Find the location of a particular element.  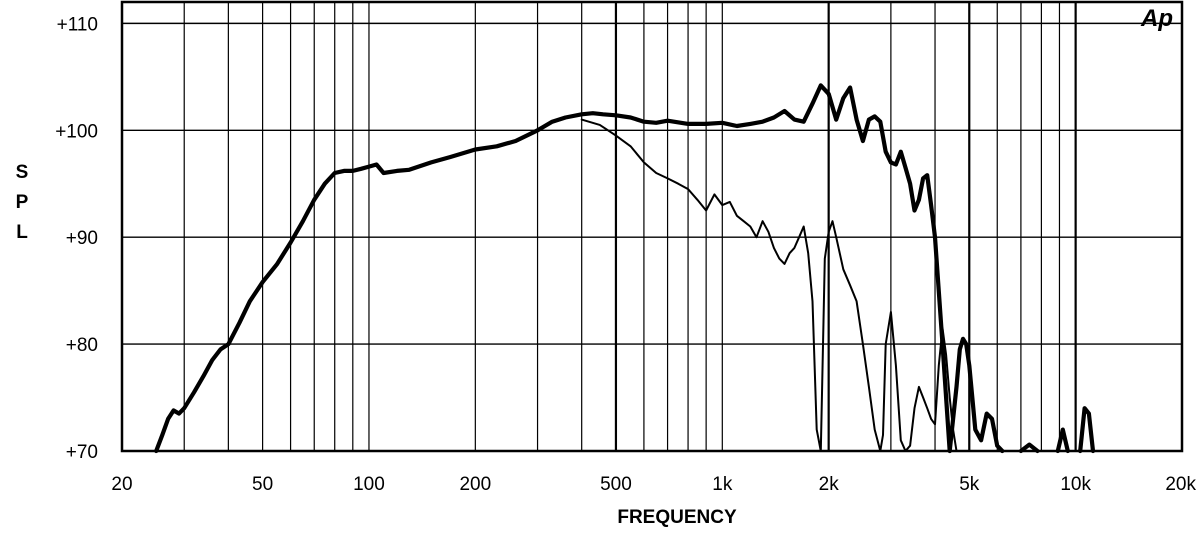

y-tick-label: +100 is located at coordinates (76, 131).